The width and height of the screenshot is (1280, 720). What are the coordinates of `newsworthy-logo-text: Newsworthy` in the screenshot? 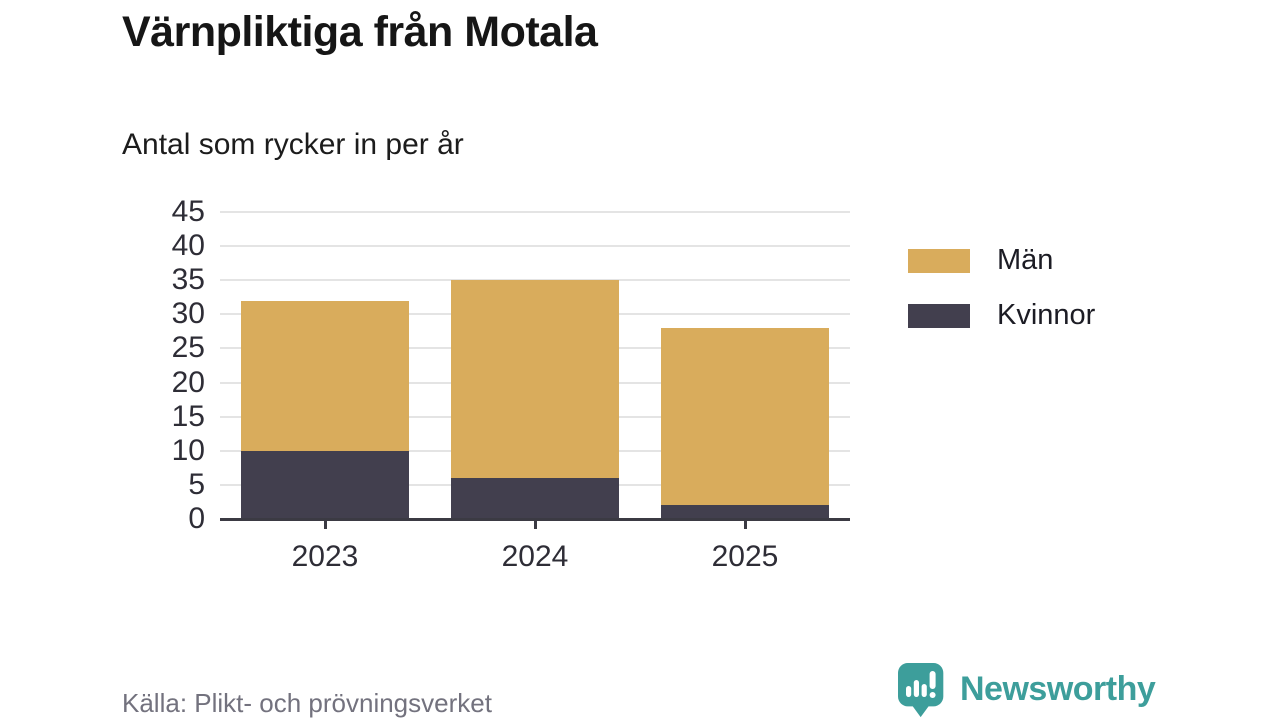 It's located at (1058, 689).